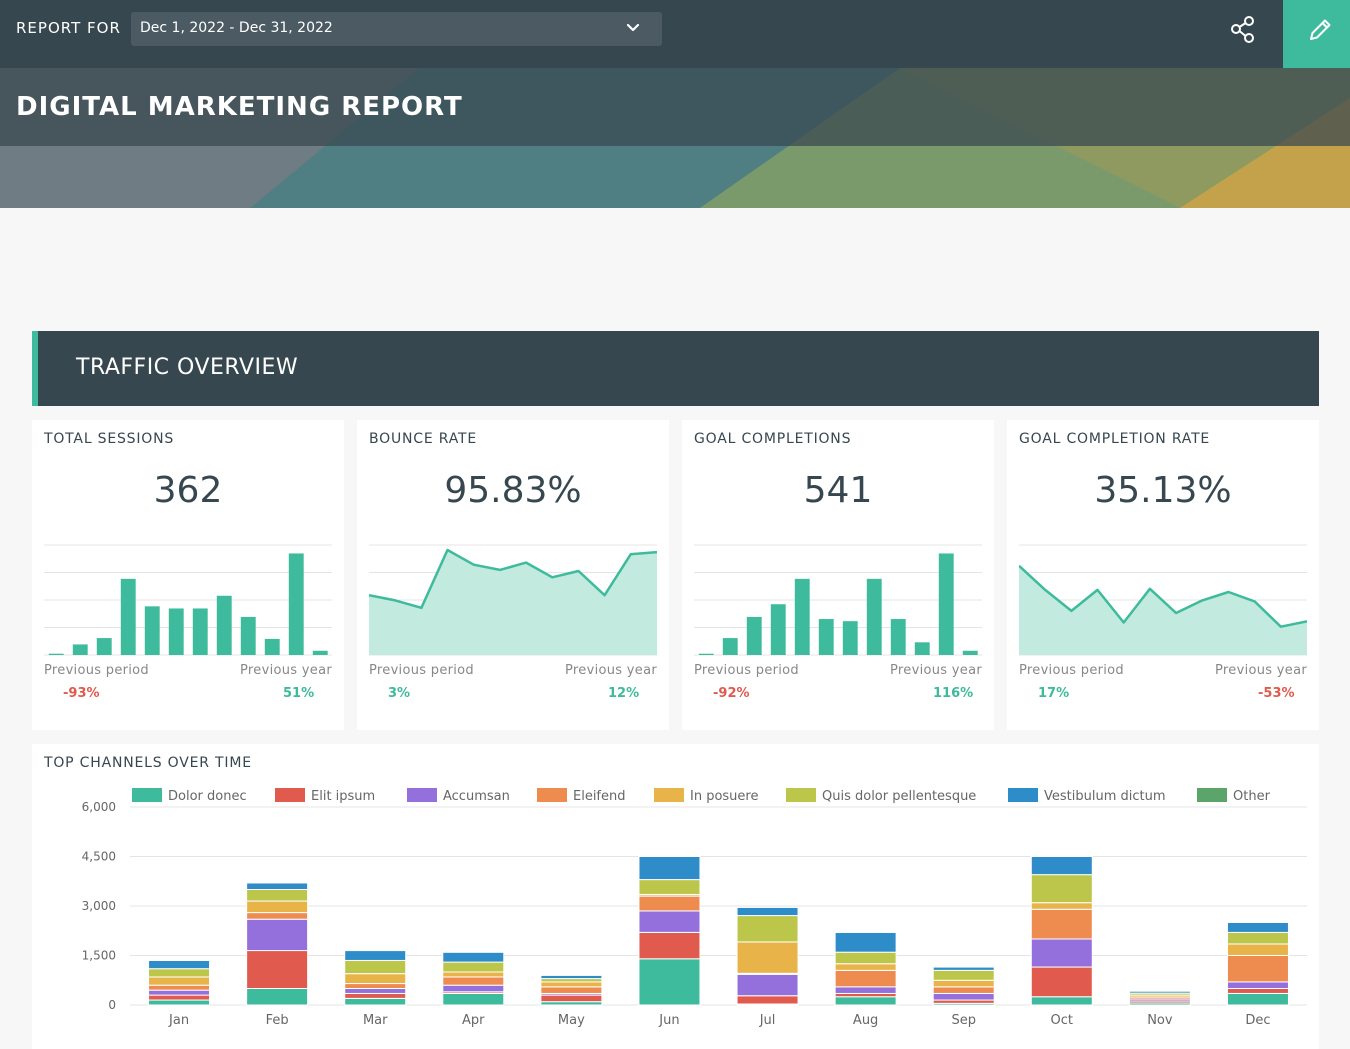 This screenshot has width=1350, height=1049. I want to click on panel-title: TOP CHANNELS OVER TIME, so click(148, 763).